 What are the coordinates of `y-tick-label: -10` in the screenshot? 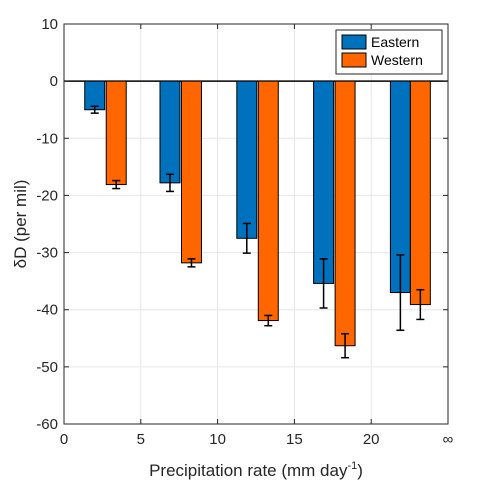 It's located at (47, 138).